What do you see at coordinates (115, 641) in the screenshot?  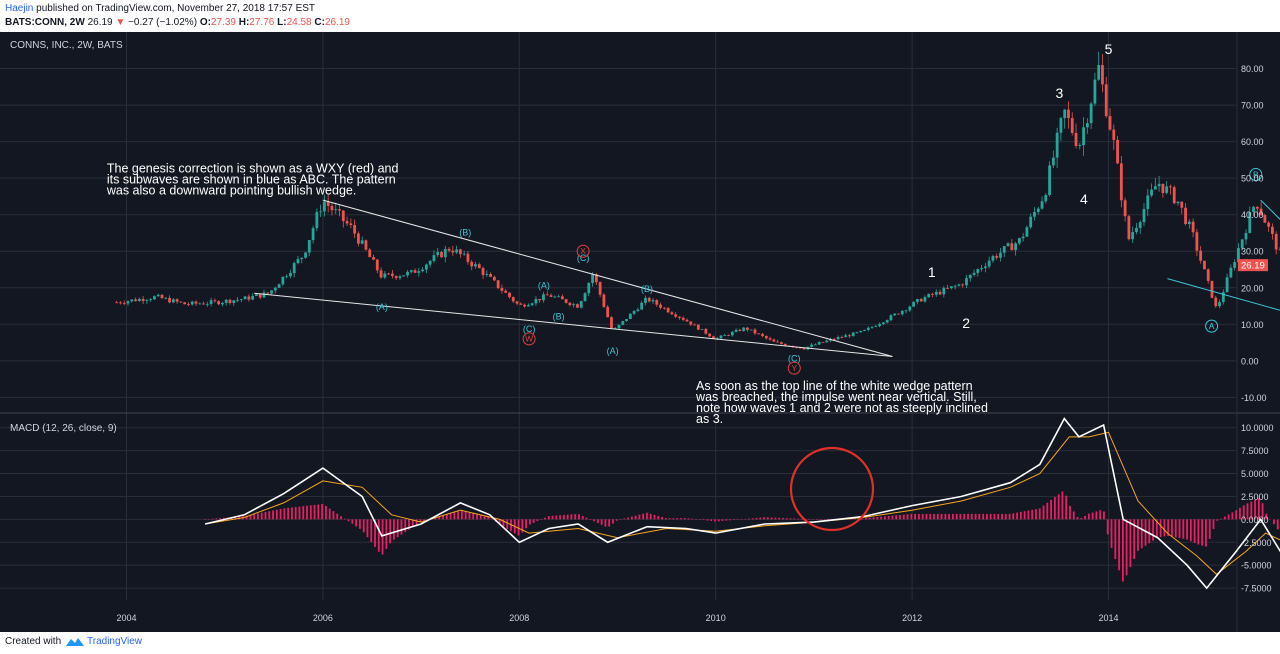 I see `tradingview-link: TradingView` at bounding box center [115, 641].